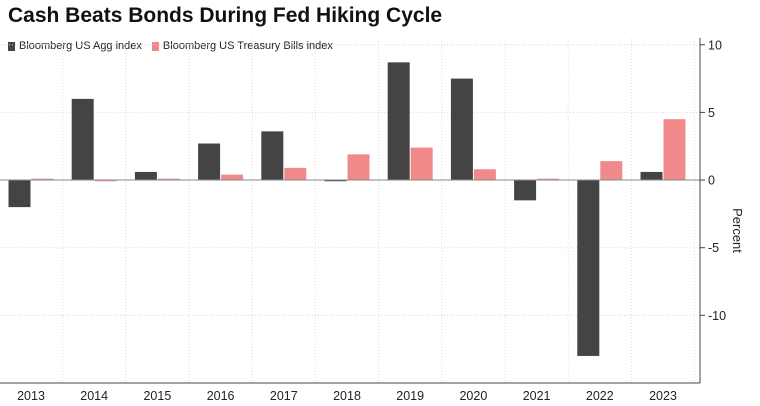  I want to click on bar-agg-2015, so click(145, 176).